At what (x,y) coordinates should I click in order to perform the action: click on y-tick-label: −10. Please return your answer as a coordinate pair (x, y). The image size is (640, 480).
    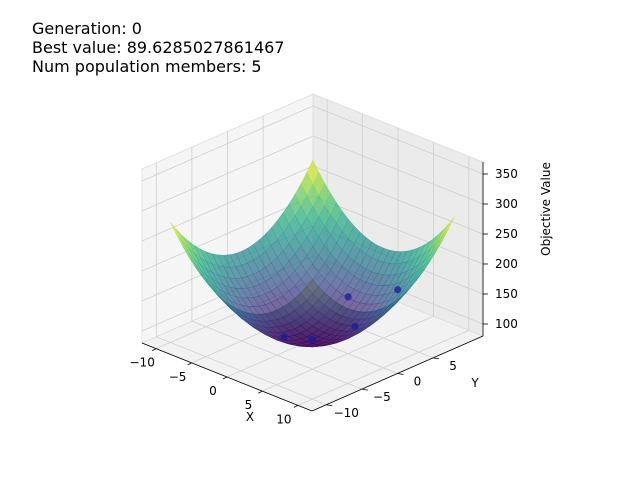
    Looking at the image, I should click on (346, 413).